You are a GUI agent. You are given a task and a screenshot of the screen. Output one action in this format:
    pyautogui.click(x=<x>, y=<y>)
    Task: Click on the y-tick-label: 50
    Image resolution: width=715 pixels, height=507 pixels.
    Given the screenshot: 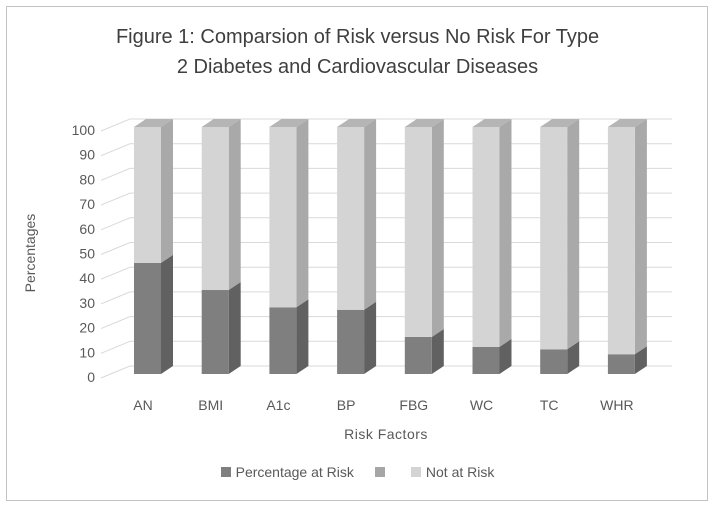 What is the action you would take?
    pyautogui.click(x=87, y=254)
    